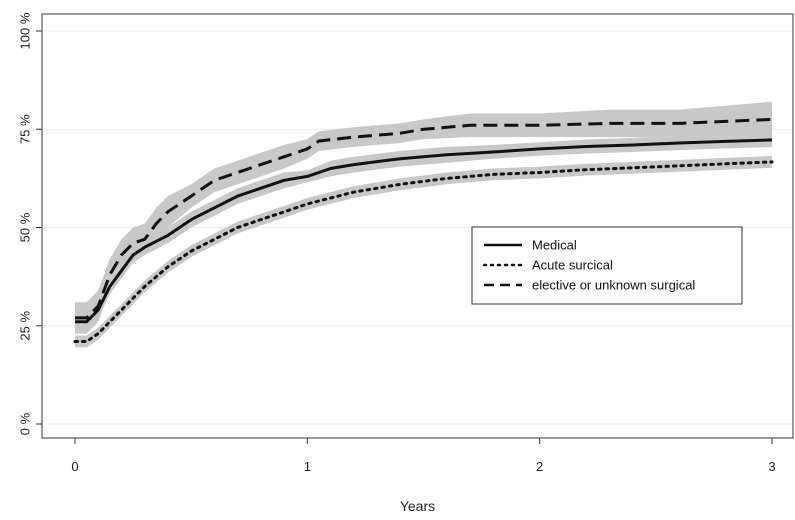  Describe the element at coordinates (417, 506) in the screenshot. I see `x-axis-title: Years` at that location.